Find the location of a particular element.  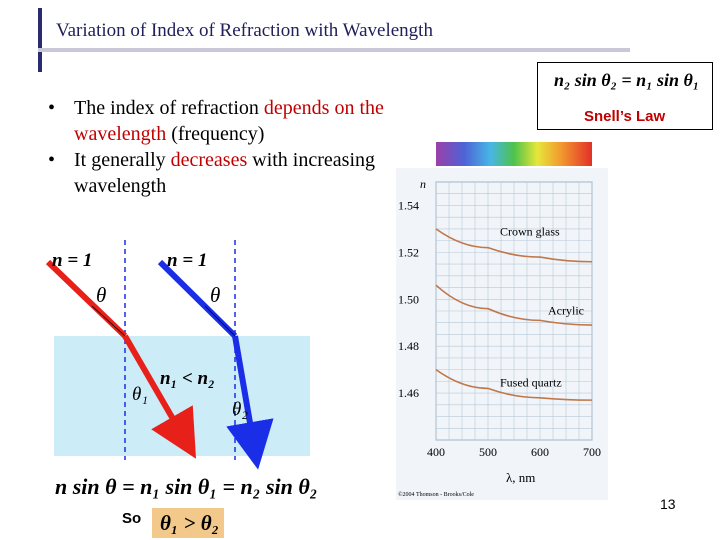

conclusion-highlight is located at coordinates (188, 523).